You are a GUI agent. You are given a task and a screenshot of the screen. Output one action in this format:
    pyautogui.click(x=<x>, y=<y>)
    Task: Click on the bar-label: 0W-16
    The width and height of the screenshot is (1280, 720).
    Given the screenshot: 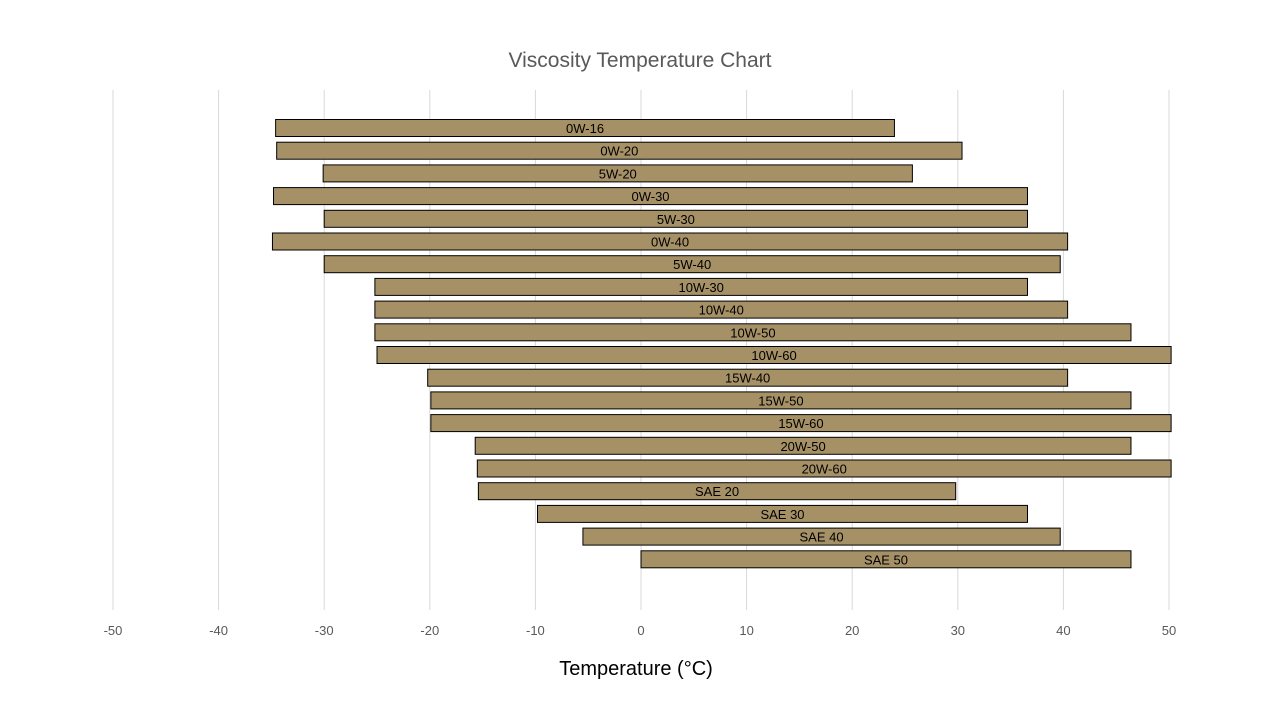 What is the action you would take?
    pyautogui.click(x=585, y=128)
    